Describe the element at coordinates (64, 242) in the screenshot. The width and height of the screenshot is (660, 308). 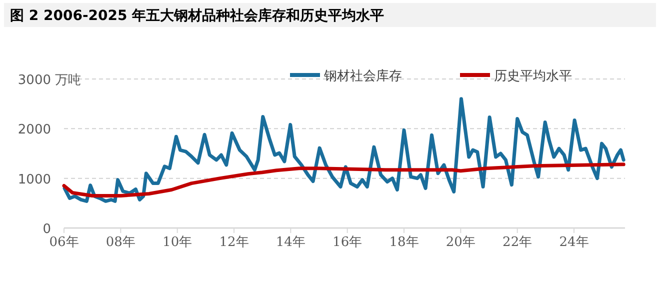
I see `x-tick-label: 06年` at that location.